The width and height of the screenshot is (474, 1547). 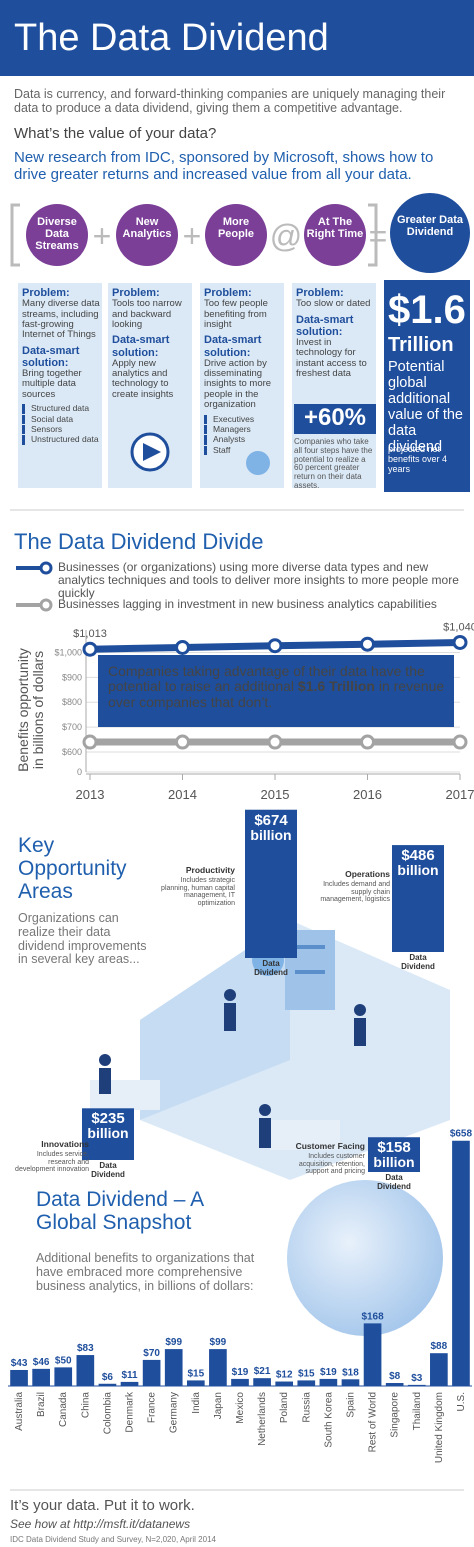 I want to click on solution-text: Bring together multiple data sources, so click(x=52, y=384).